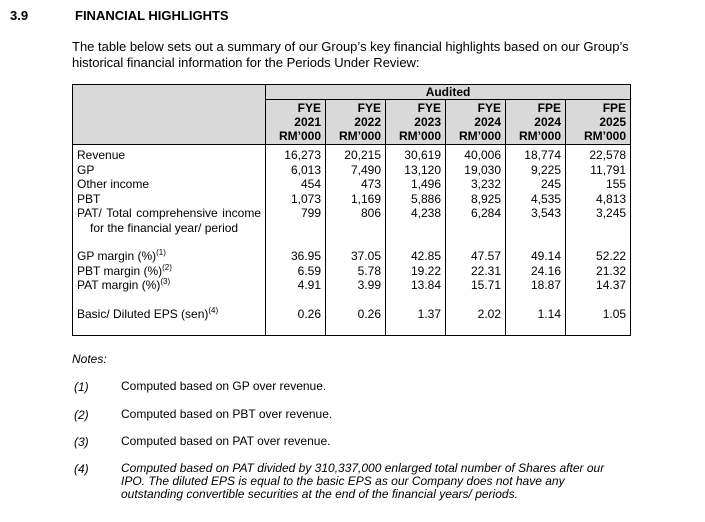  What do you see at coordinates (169, 114) in the screenshot?
I see `header-blank` at bounding box center [169, 114].